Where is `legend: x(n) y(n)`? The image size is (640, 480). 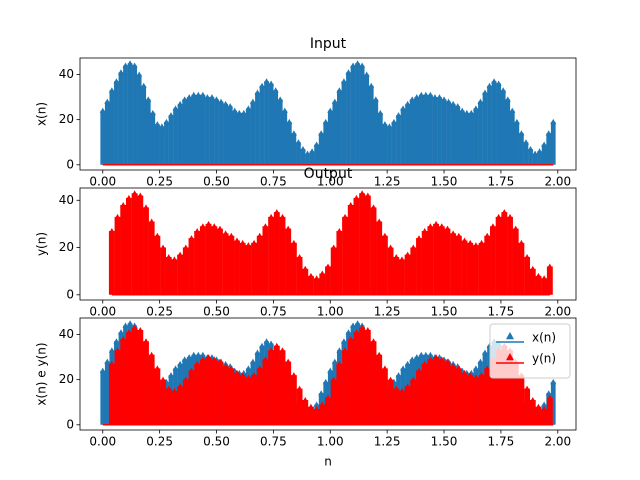
legend: x(n) y(n) is located at coordinates (530, 351).